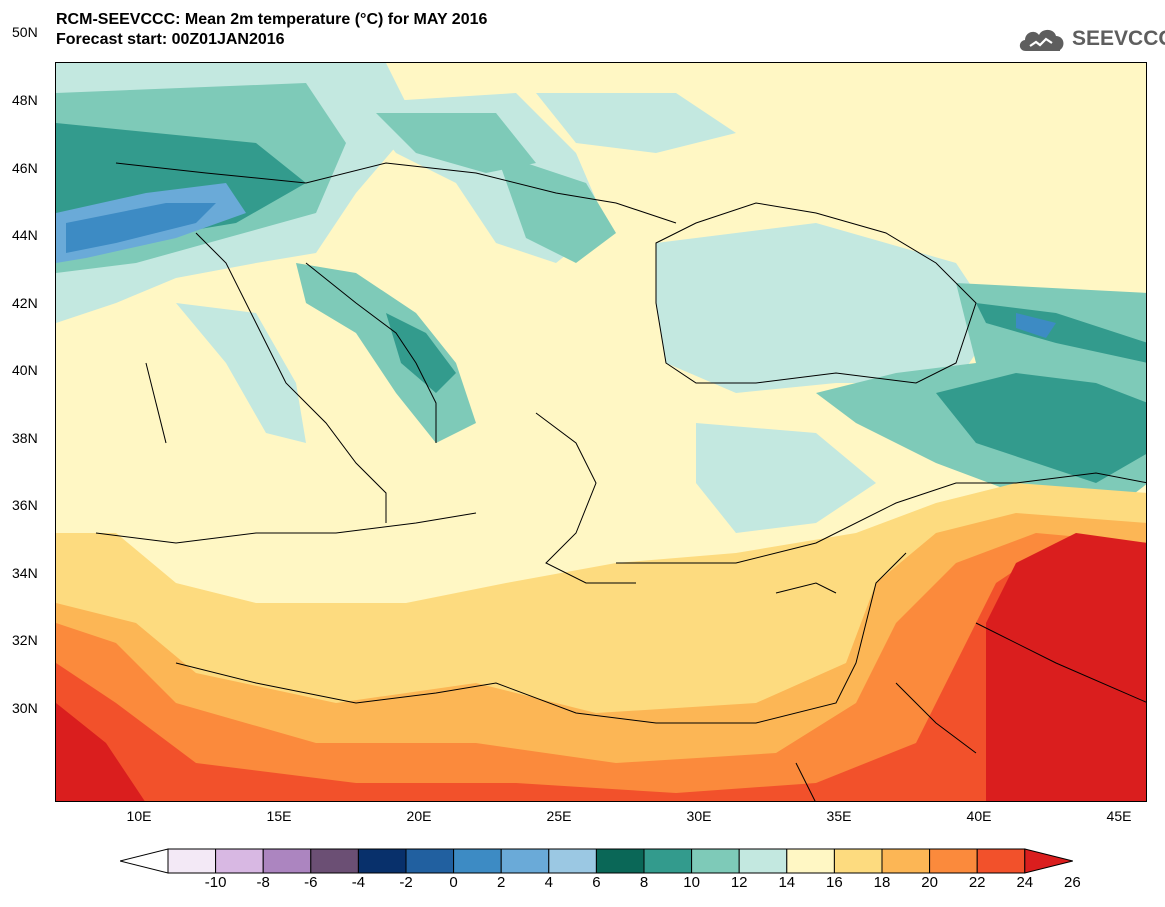 Image resolution: width=1165 pixels, height=907 pixels. Describe the element at coordinates (215, 882) in the screenshot. I see `colorbar-label: -10` at that location.